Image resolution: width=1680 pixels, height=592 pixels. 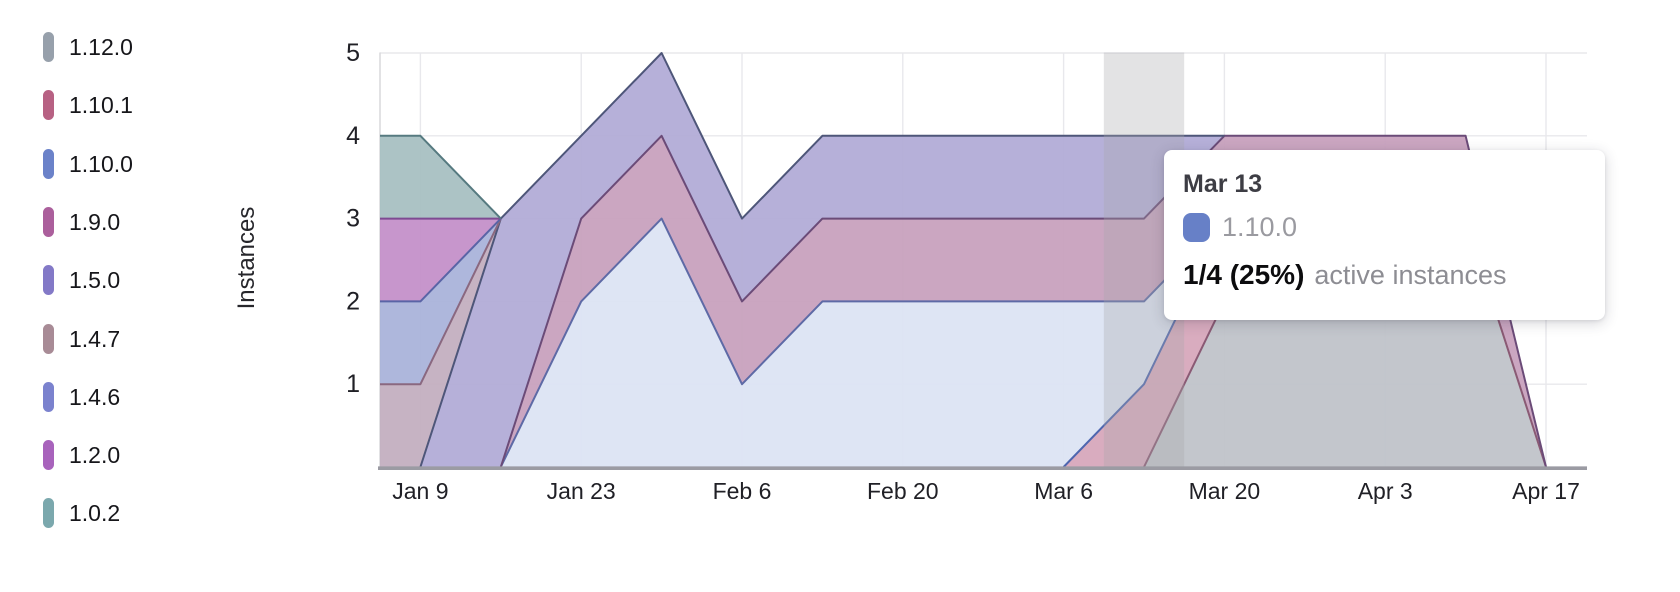 I want to click on edge-1.0.2, so click(x=441, y=177).